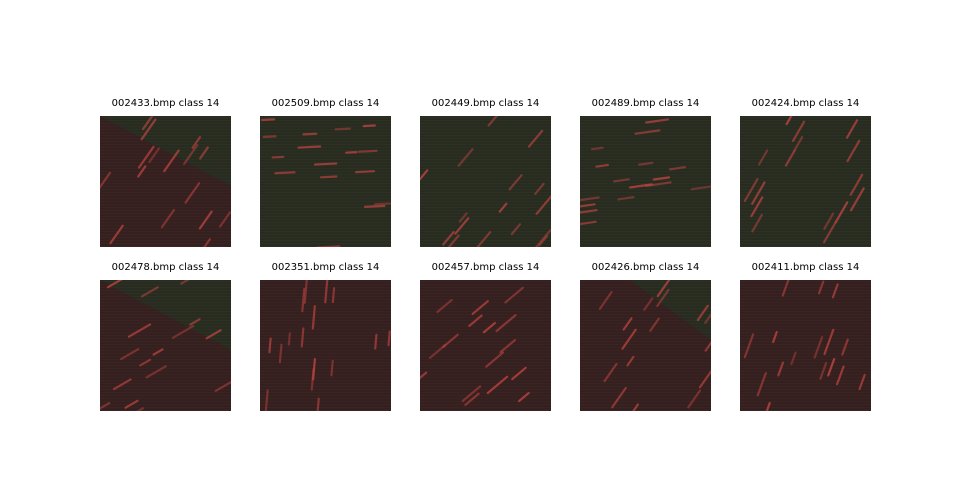  I want to click on tile-caption: 002411.bmp class 14, so click(806, 267).